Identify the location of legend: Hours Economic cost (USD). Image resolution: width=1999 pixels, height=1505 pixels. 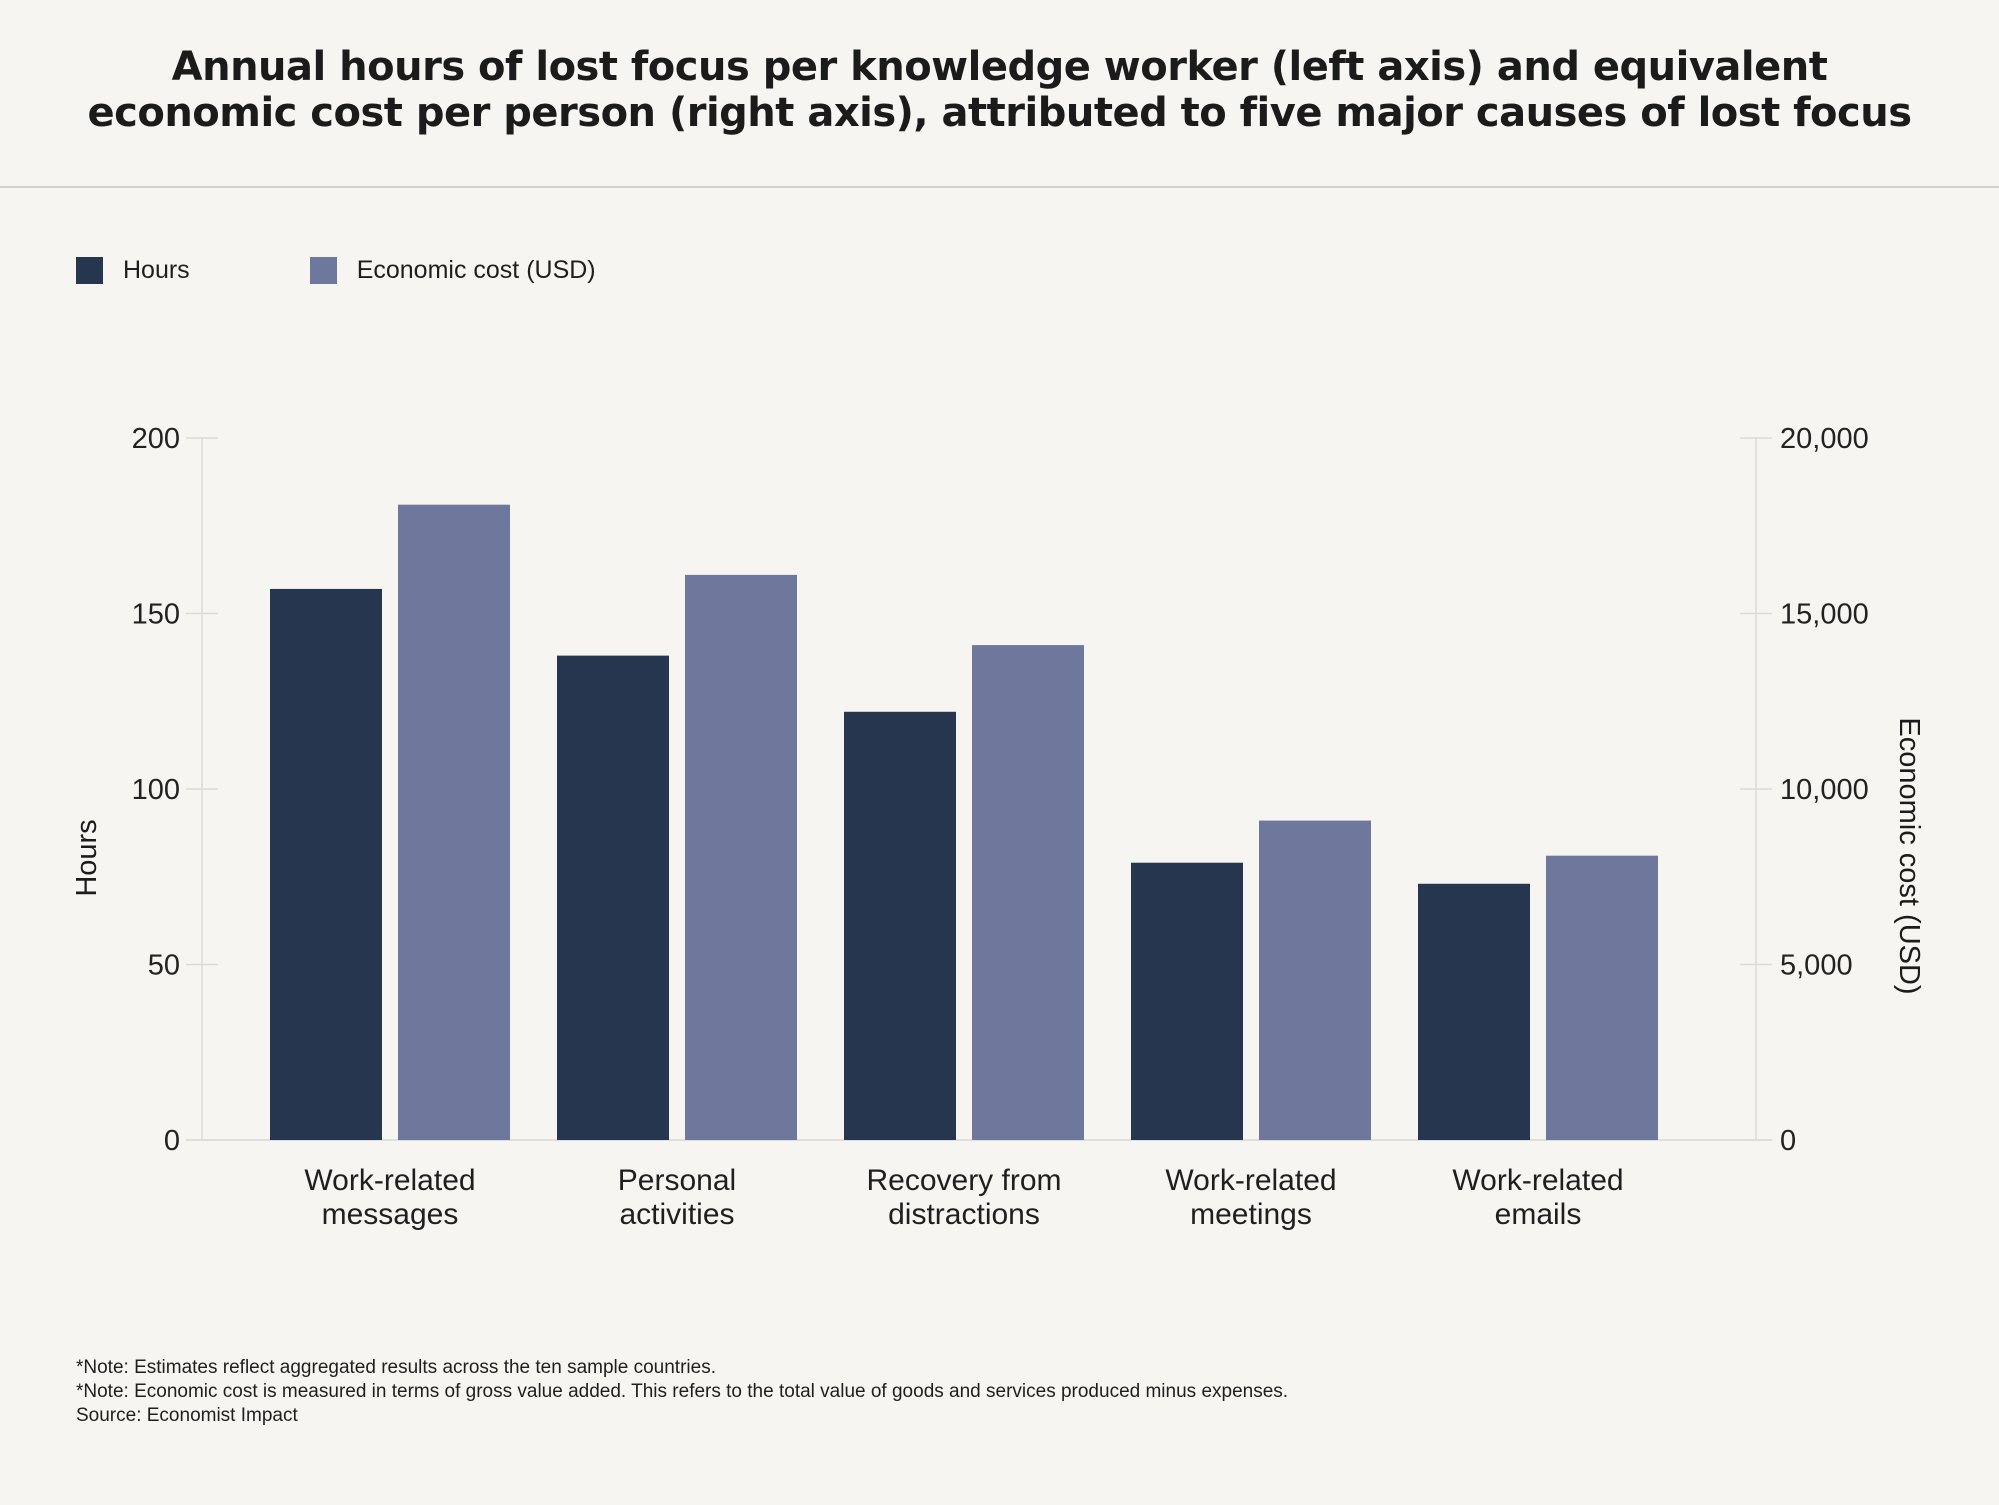
(396, 270).